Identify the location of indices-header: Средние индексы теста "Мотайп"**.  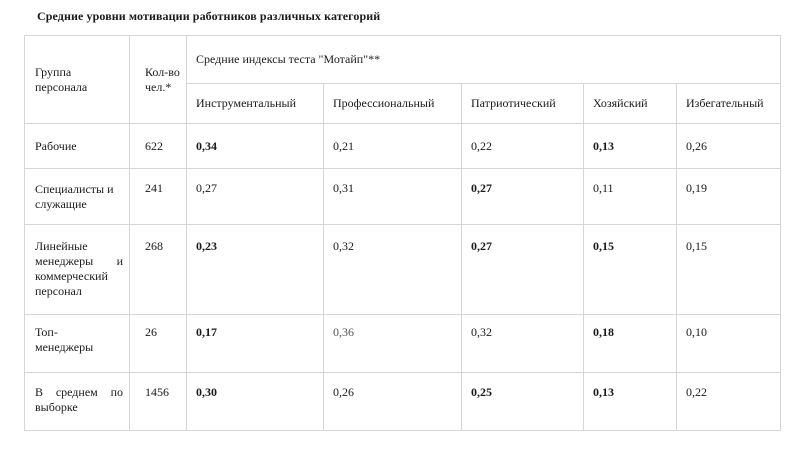
(483, 59).